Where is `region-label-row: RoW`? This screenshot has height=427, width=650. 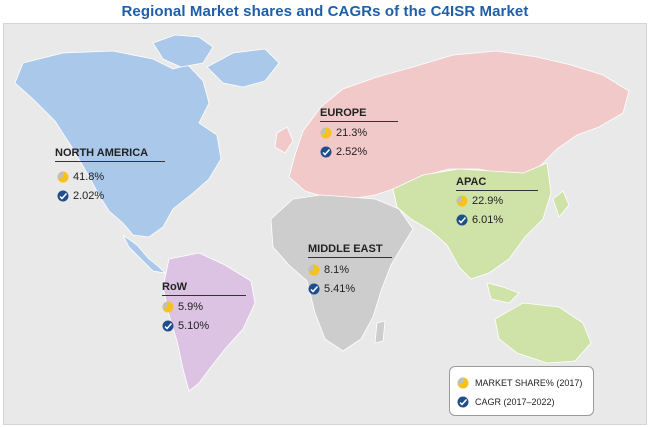
region-label-row: RoW is located at coordinates (204, 288).